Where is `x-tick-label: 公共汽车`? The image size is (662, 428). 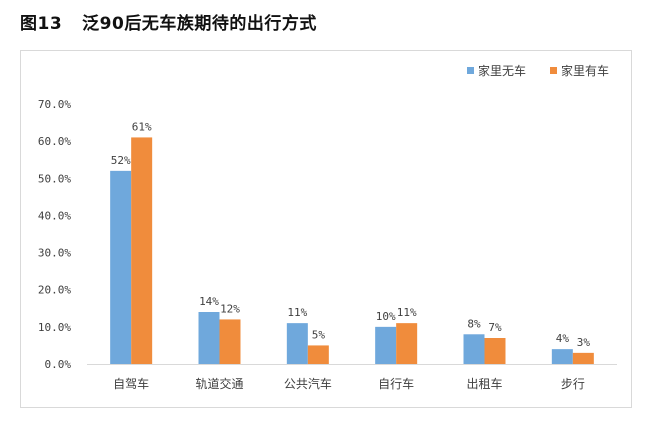 x-tick-label: 公共汽车 is located at coordinates (308, 383).